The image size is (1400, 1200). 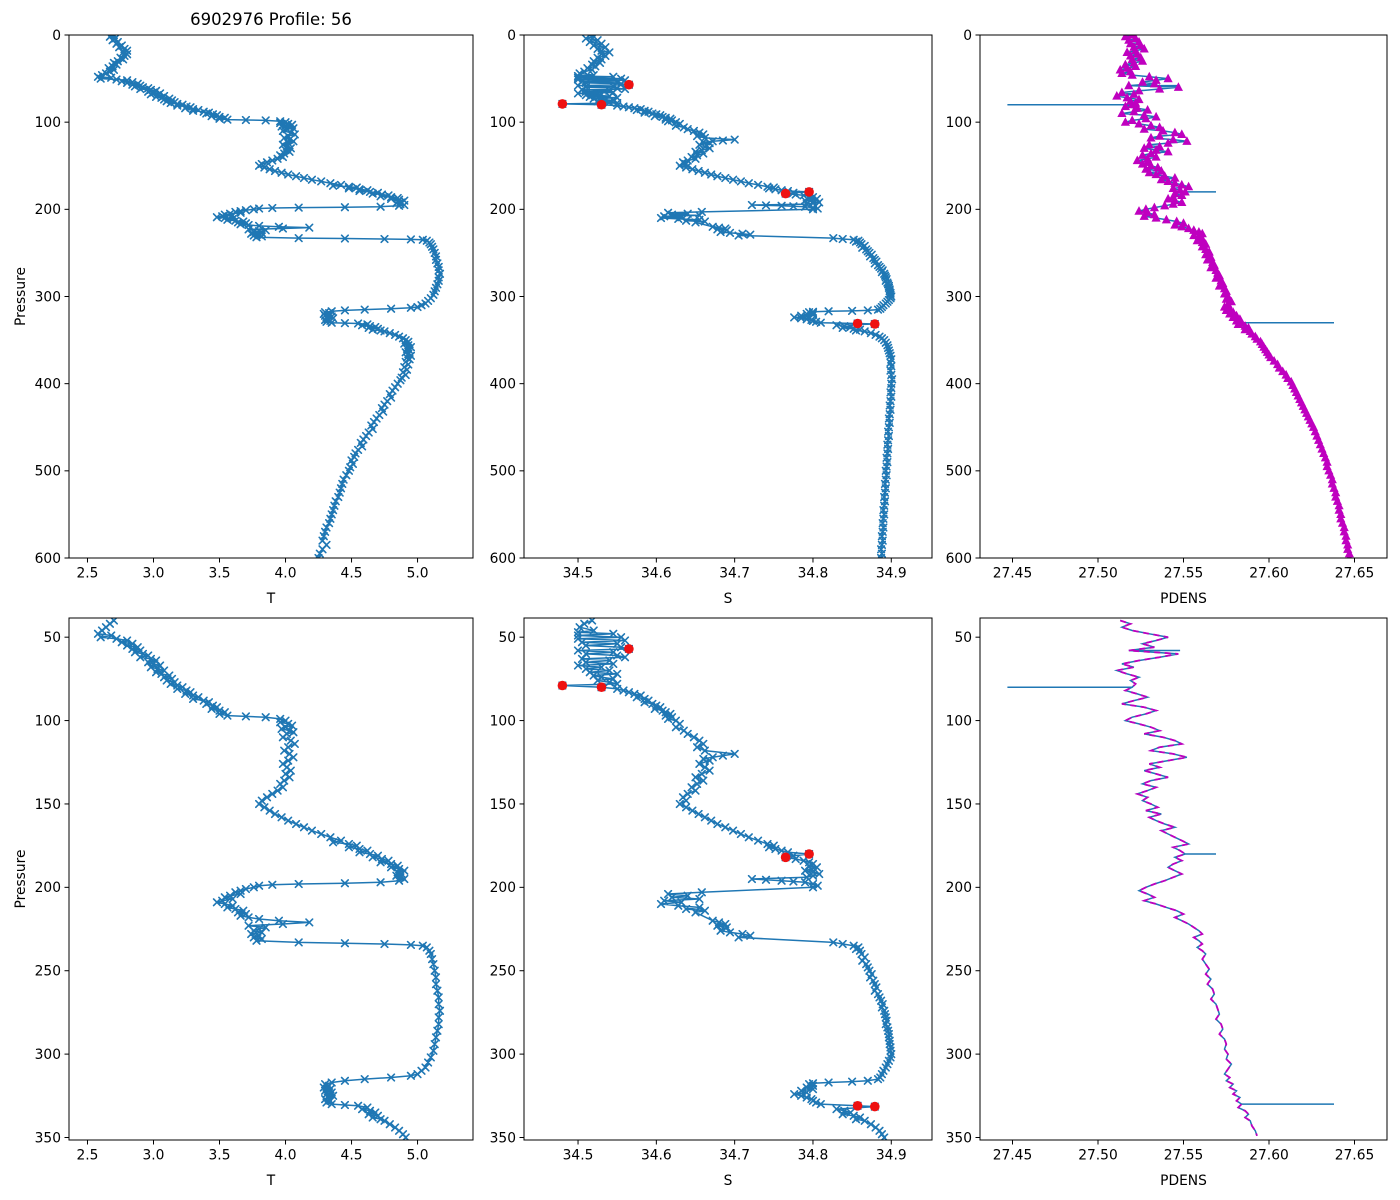 What do you see at coordinates (271, 599) in the screenshot?
I see `x-axis-label-T: T` at bounding box center [271, 599].